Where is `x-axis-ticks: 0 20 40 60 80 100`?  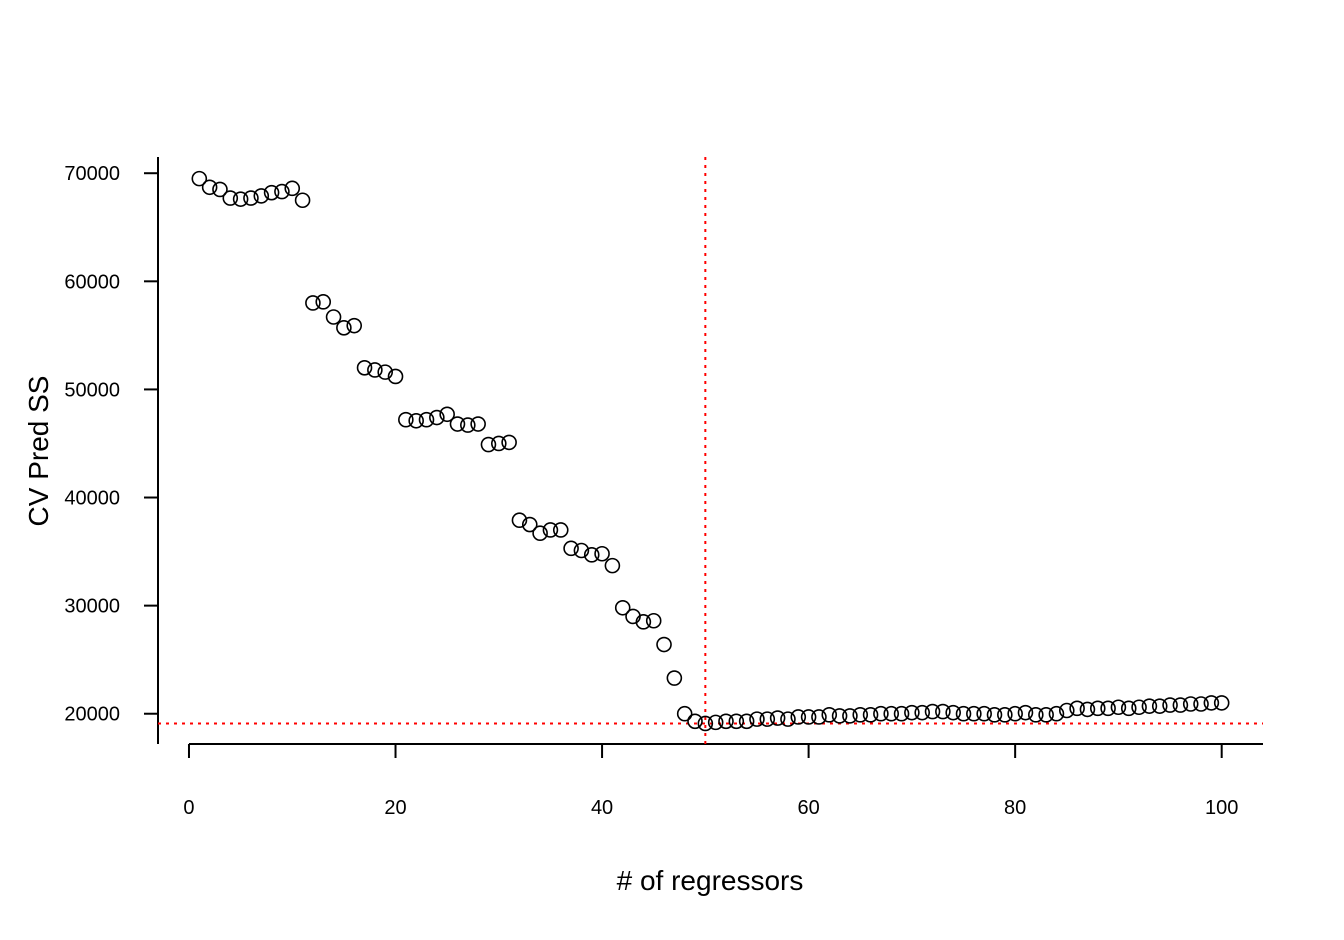 x-axis-ticks: 0 20 40 60 80 100 is located at coordinates (710, 781).